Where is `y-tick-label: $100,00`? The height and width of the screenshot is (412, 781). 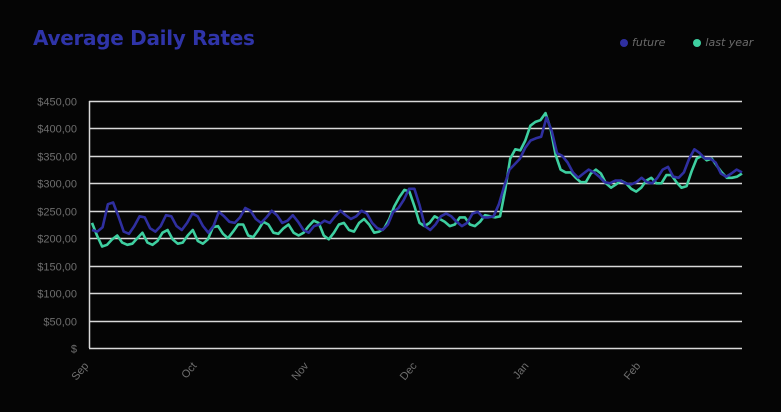
y-tick-label: $100,00 is located at coordinates (57, 295).